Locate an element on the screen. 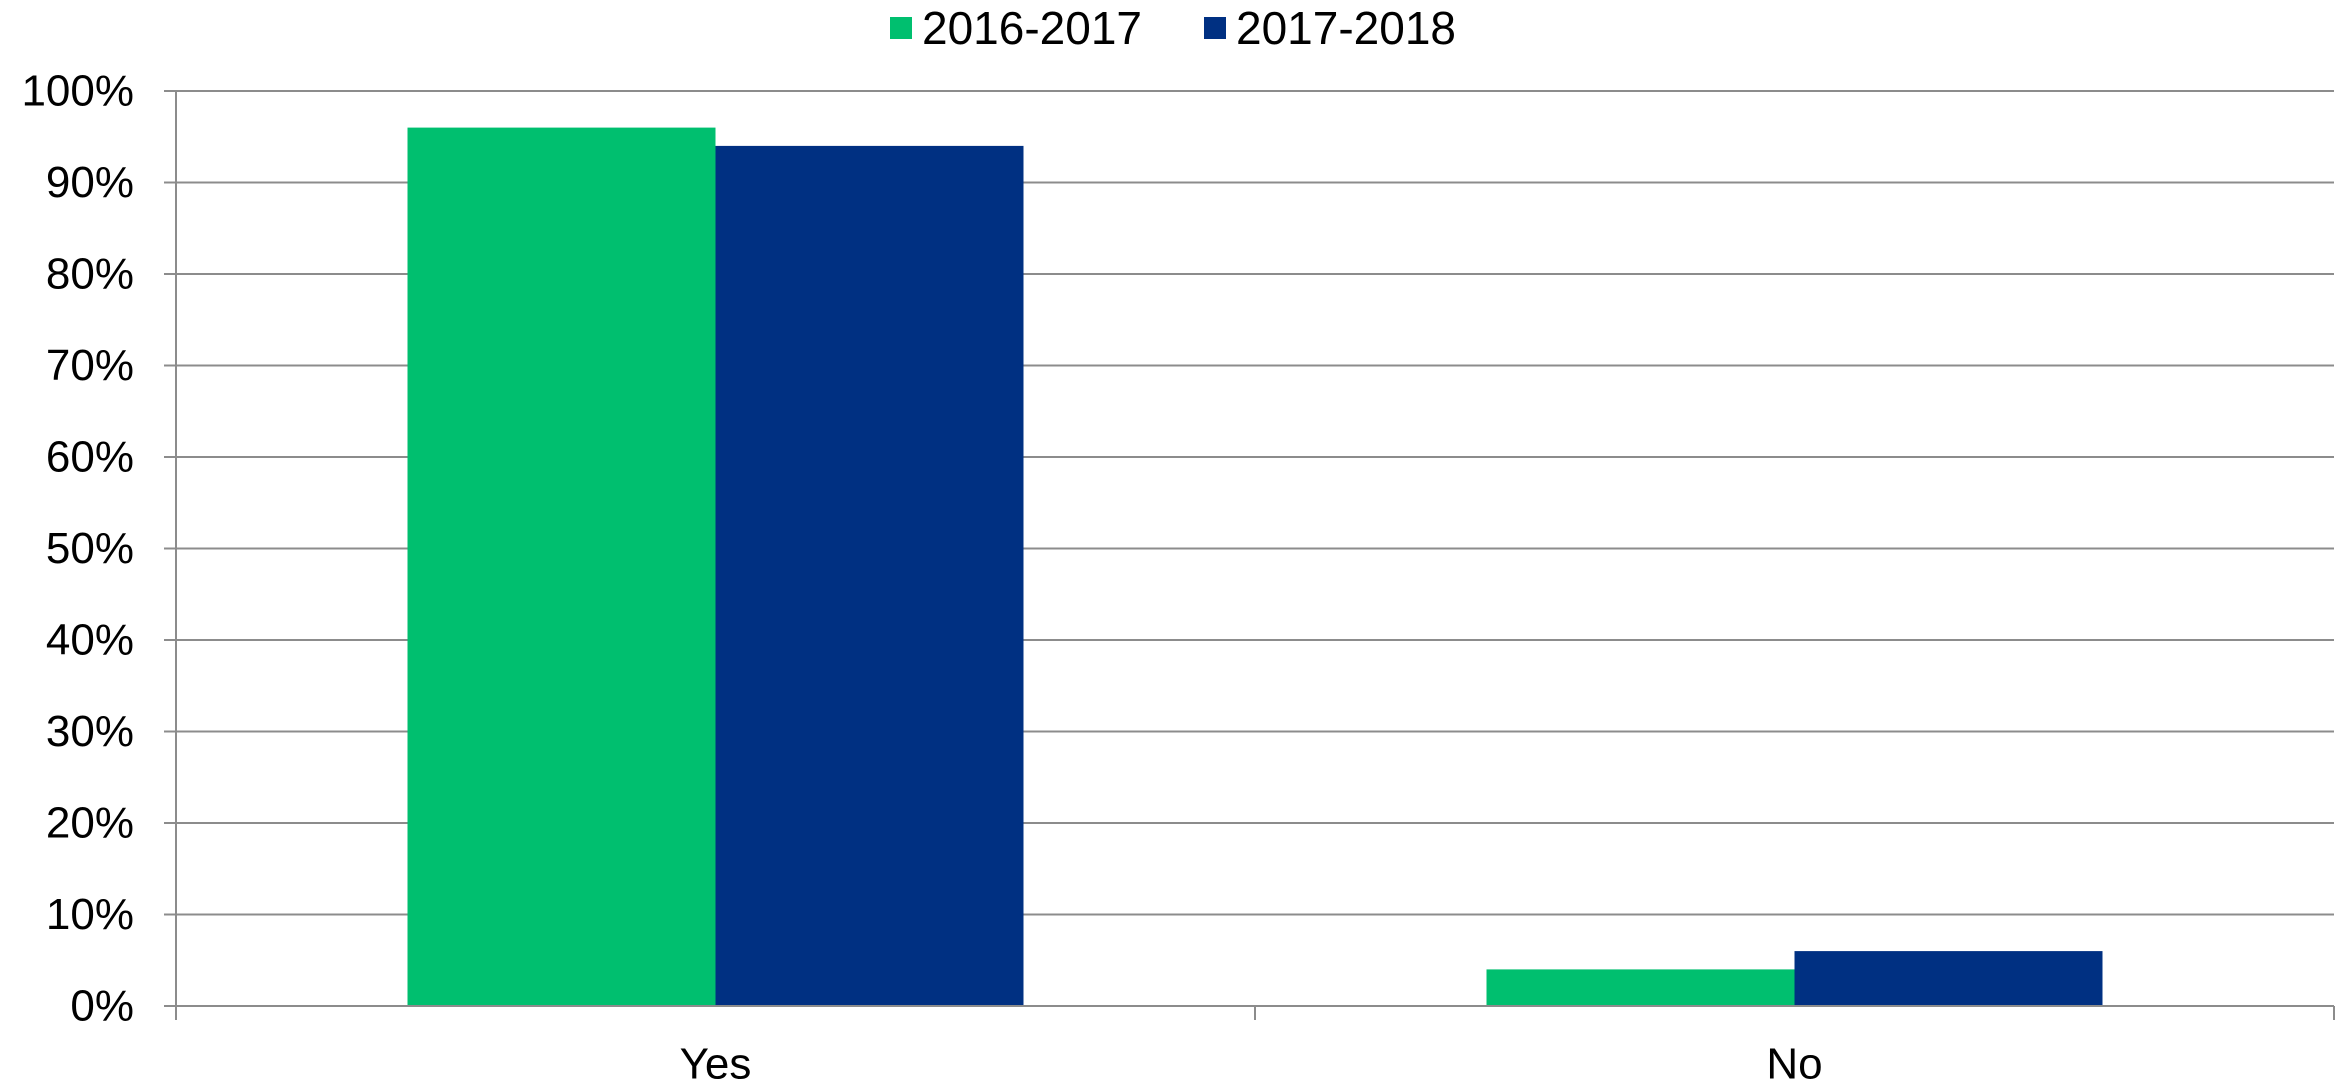 This screenshot has width=2346, height=1084. y-tick-label: 60% is located at coordinates (90, 457).